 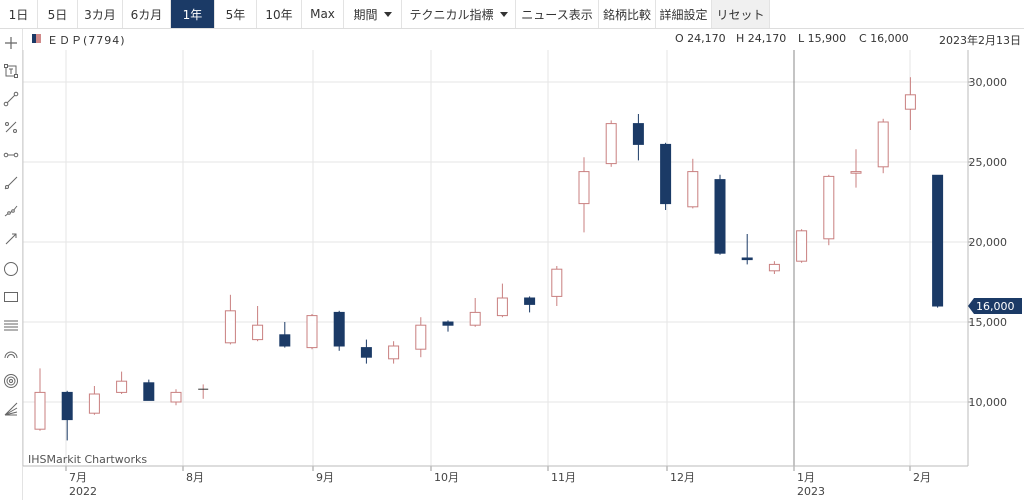 I want to click on x-tick-label: 7月, so click(x=78, y=477).